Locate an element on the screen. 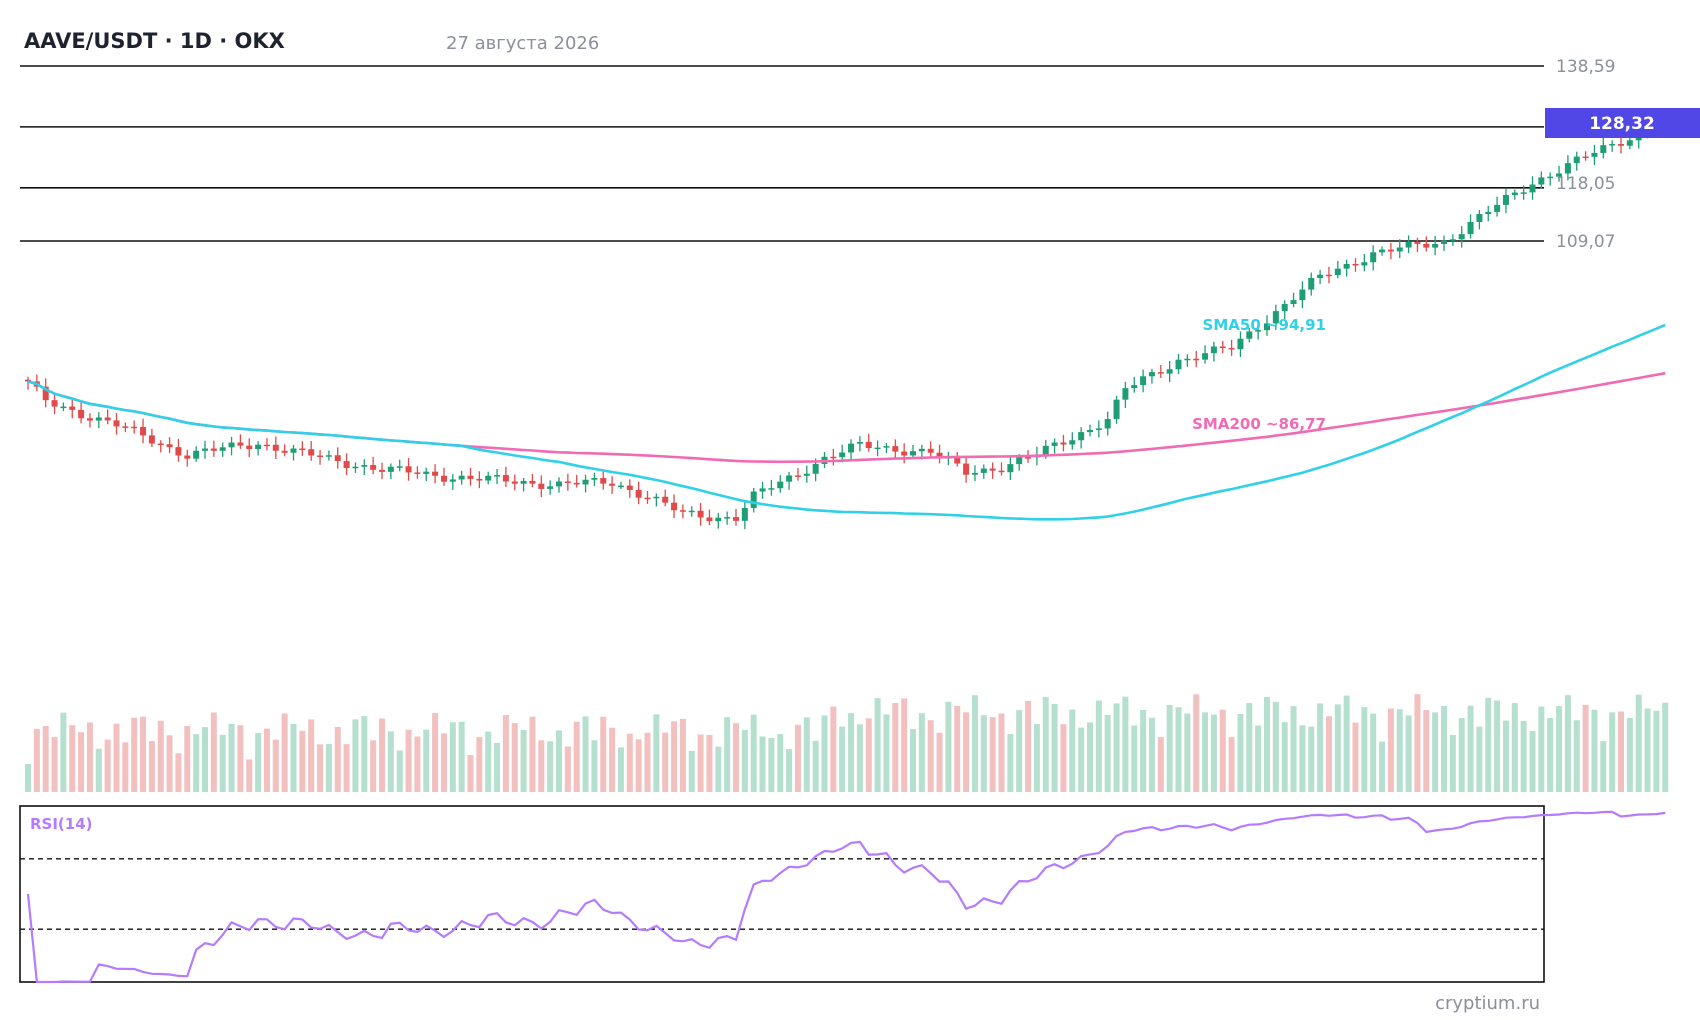 This screenshot has height=1020, width=1700. price-tick-label: 118,05 is located at coordinates (1585, 184).